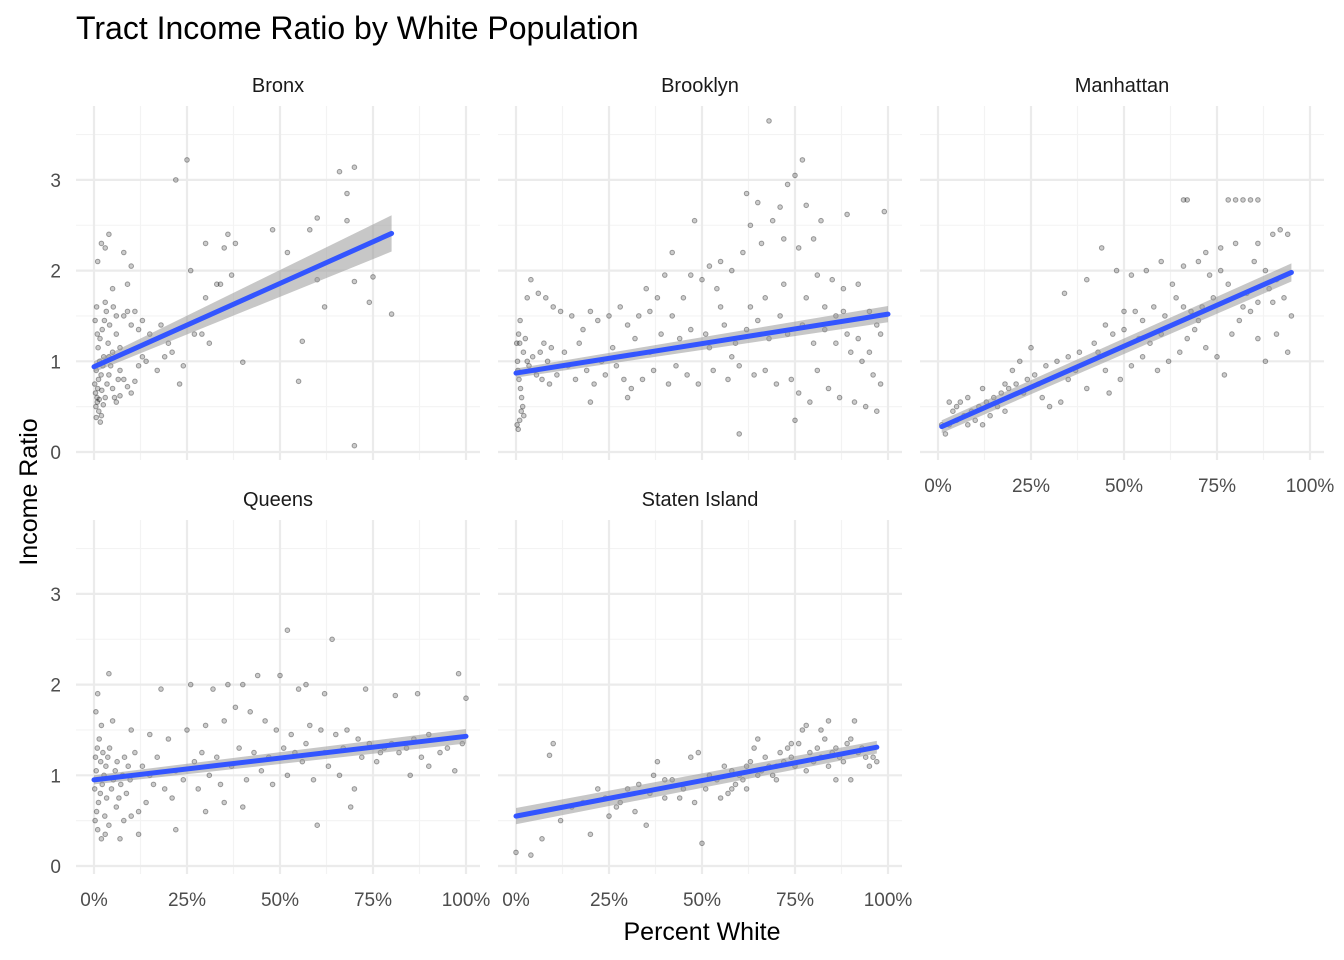  What do you see at coordinates (700, 681) in the screenshot?
I see `panel-staten-island: Staten Island` at bounding box center [700, 681].